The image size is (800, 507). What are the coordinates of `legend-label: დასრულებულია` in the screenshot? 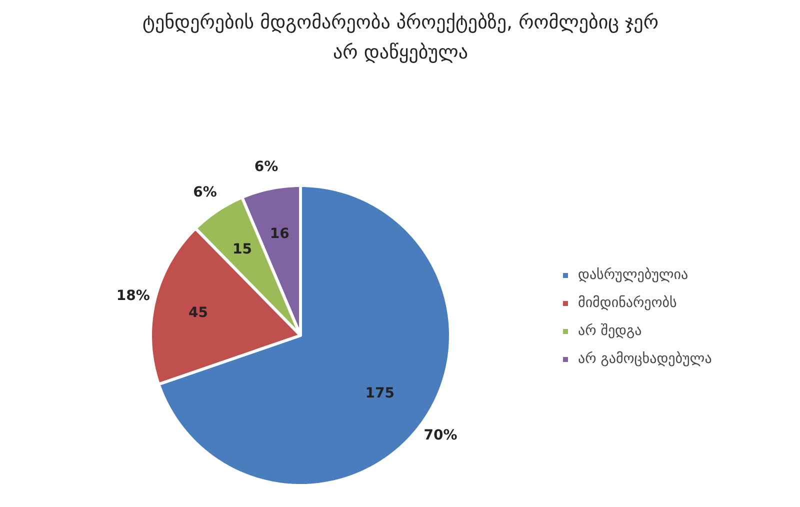 It's located at (633, 275).